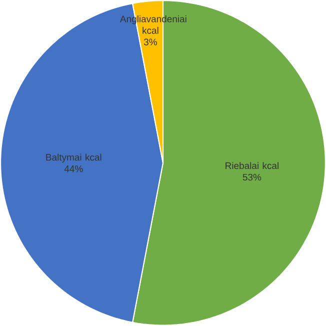 This screenshot has width=326, height=326. Describe the element at coordinates (252, 177) in the screenshot. I see `data-label: 53%` at that location.